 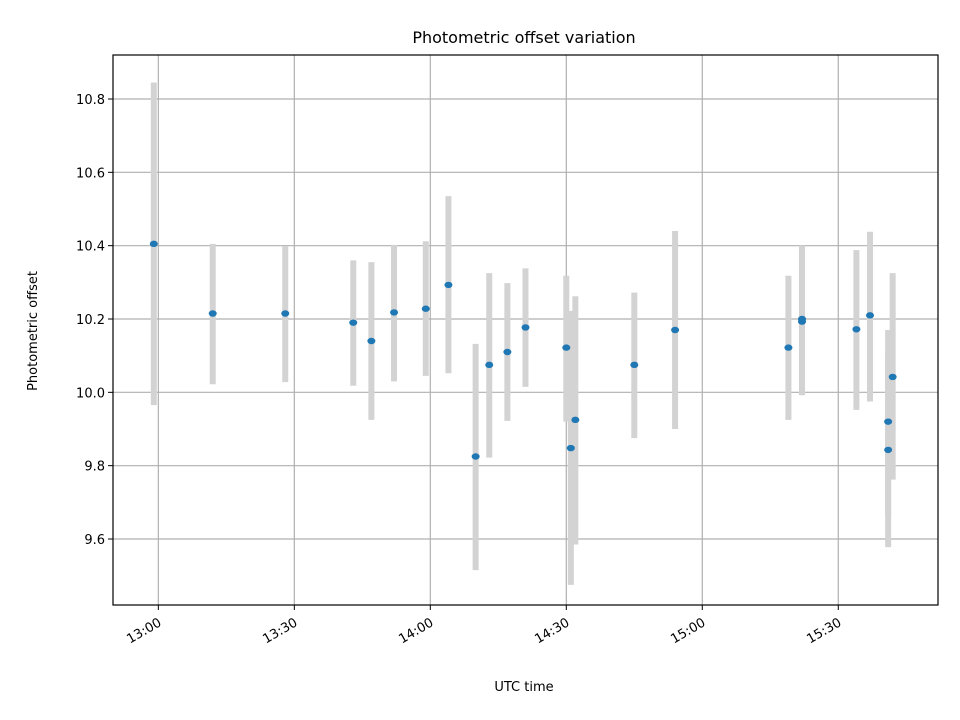 What do you see at coordinates (94, 467) in the screenshot?
I see `y-tick-label: 9.8` at bounding box center [94, 467].